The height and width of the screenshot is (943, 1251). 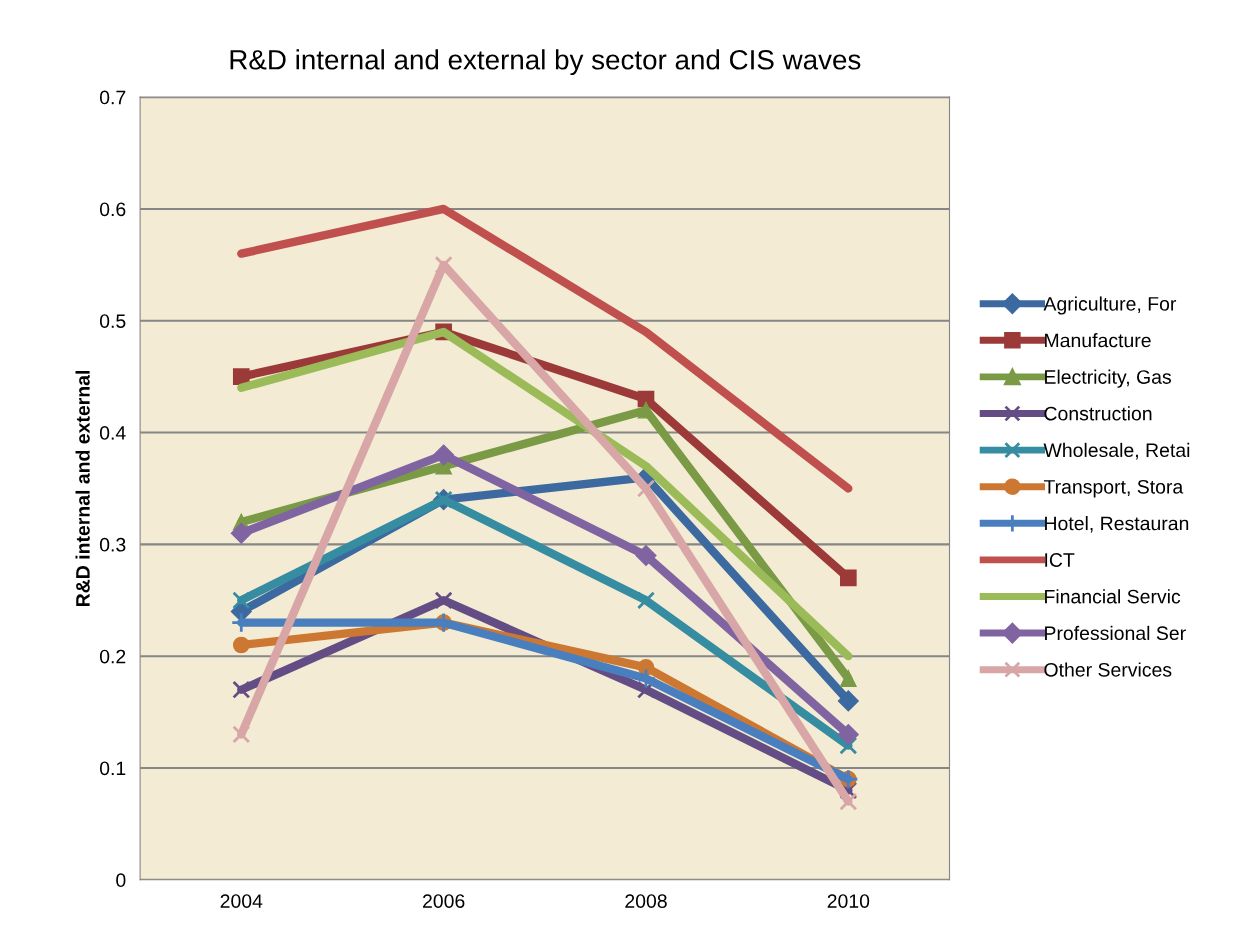 What do you see at coordinates (241, 901) in the screenshot?
I see `x-tick-label: 2004` at bounding box center [241, 901].